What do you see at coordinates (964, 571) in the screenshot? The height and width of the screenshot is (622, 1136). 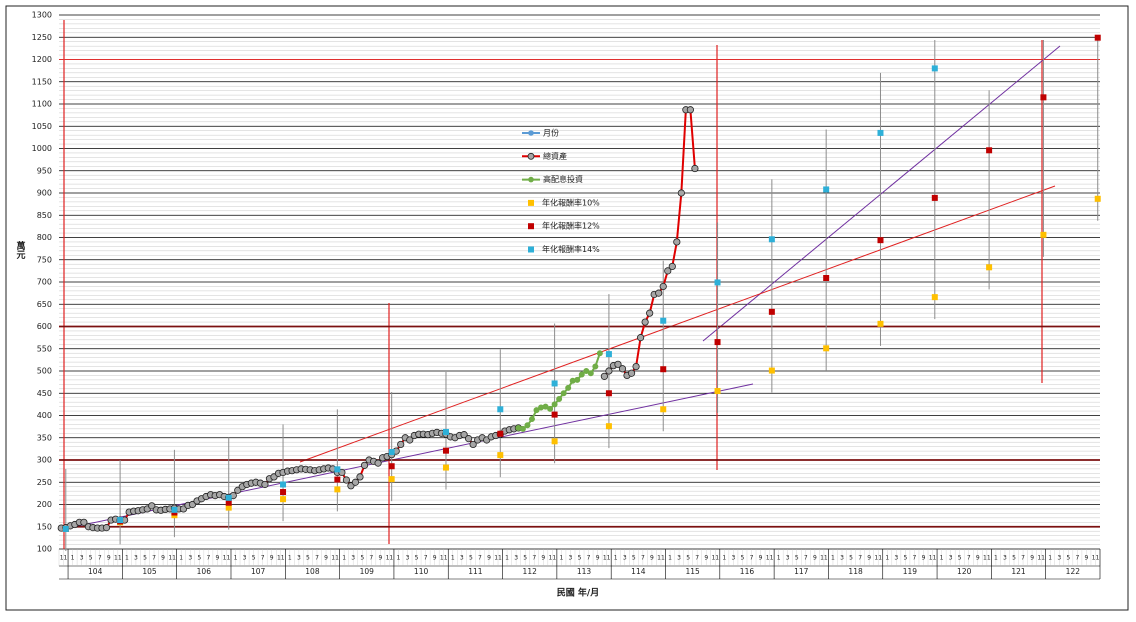 I see `year-label: 120` at bounding box center [964, 571].